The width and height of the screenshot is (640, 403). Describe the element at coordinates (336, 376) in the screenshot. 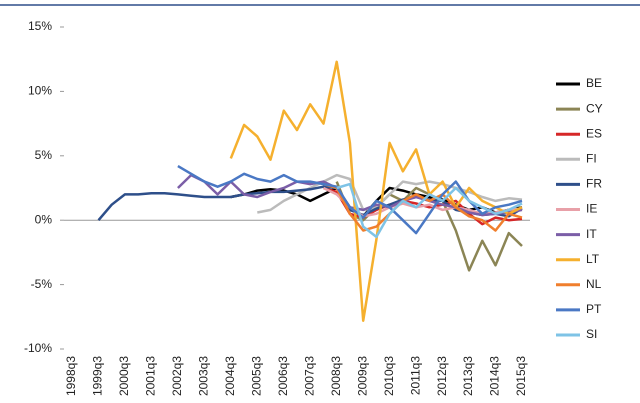

I see `x-tick-label: 2008q3` at that location.